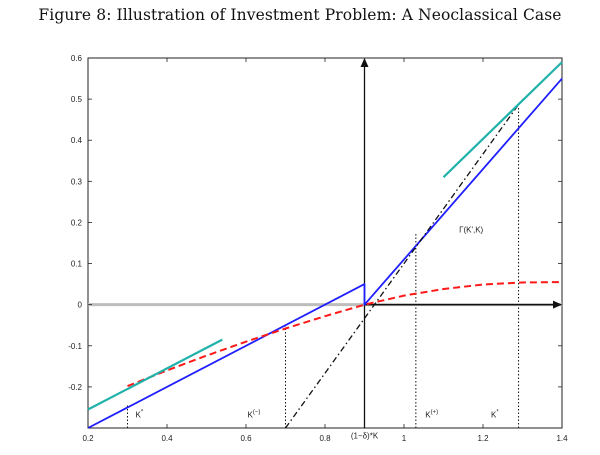 This screenshot has height=455, width=600. Describe the element at coordinates (77, 58) in the screenshot. I see `y-tick-label: 0.6` at that location.